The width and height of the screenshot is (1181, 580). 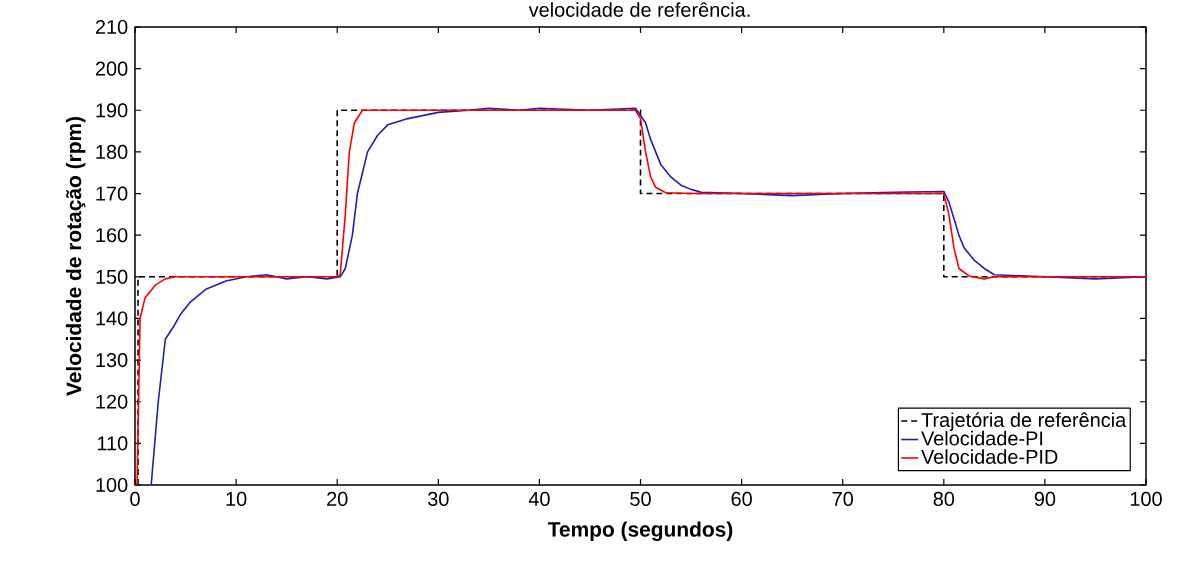 What do you see at coordinates (842, 498) in the screenshot?
I see `x-tick-label: 70` at bounding box center [842, 498].